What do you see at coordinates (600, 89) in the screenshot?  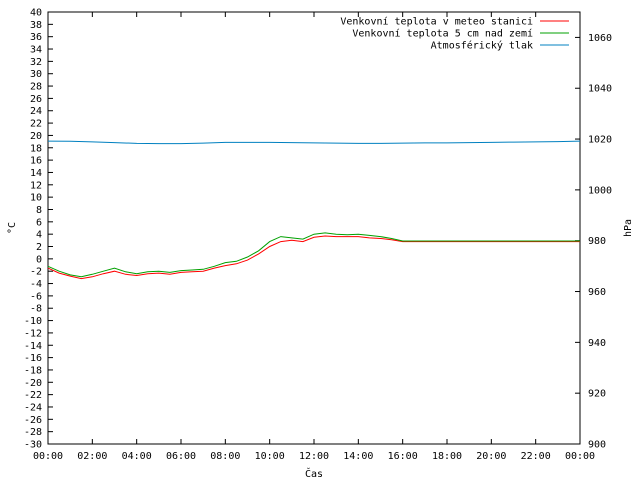 I see `y-right-tick-label: 1040` at bounding box center [600, 89].